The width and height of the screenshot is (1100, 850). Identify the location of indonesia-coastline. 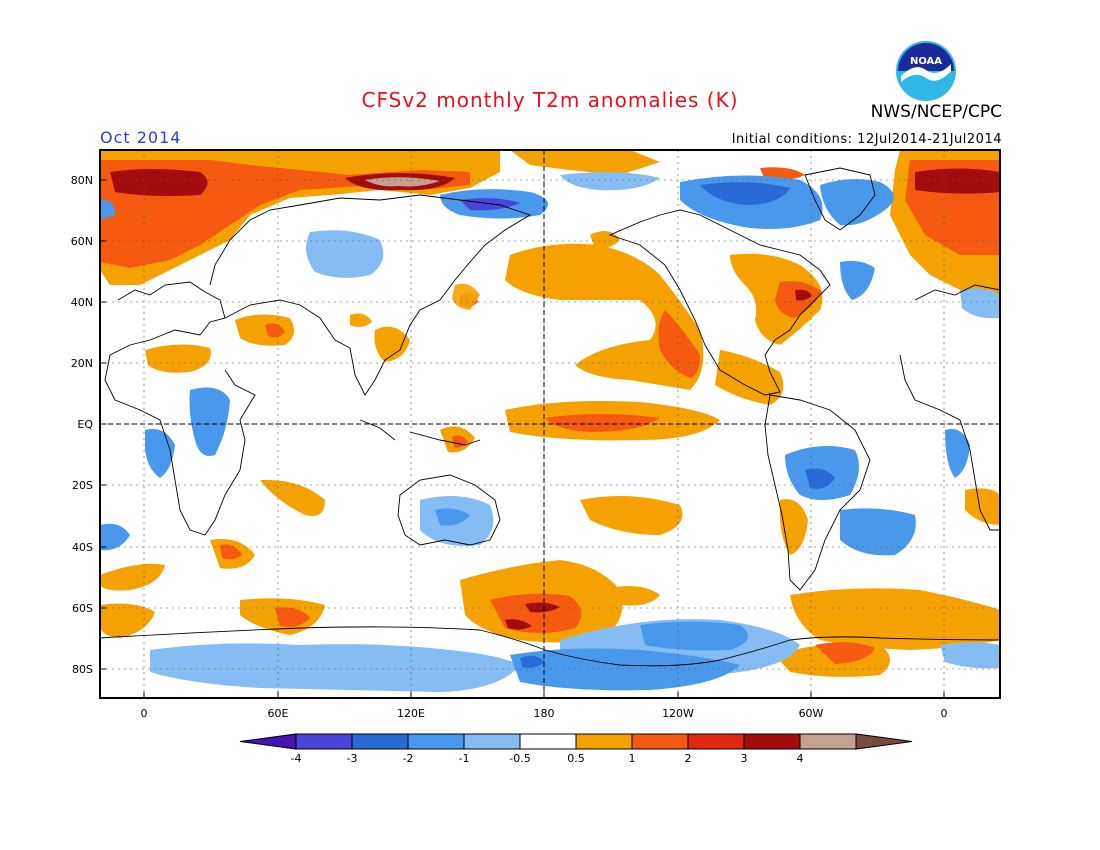
(420, 432).